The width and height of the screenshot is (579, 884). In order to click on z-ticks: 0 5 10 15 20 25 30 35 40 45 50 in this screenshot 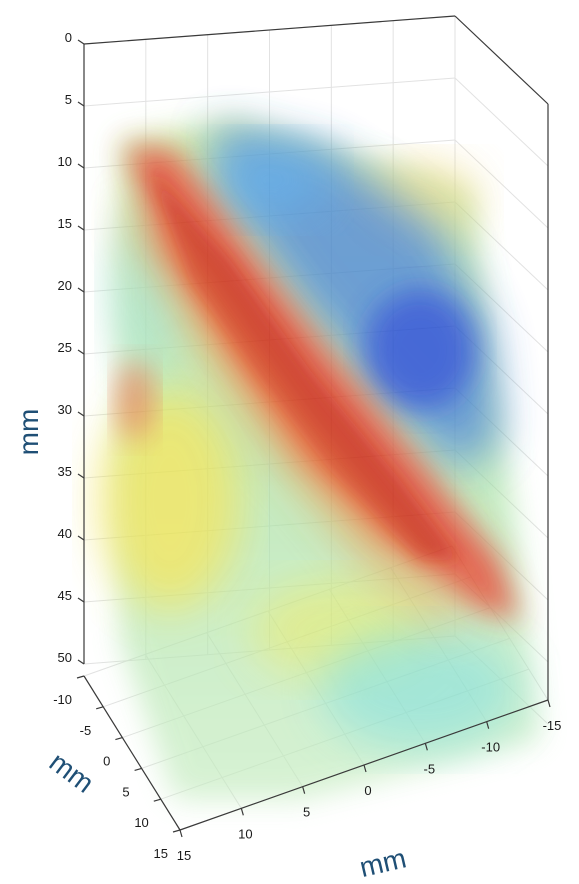, I will do `click(65, 347)`.